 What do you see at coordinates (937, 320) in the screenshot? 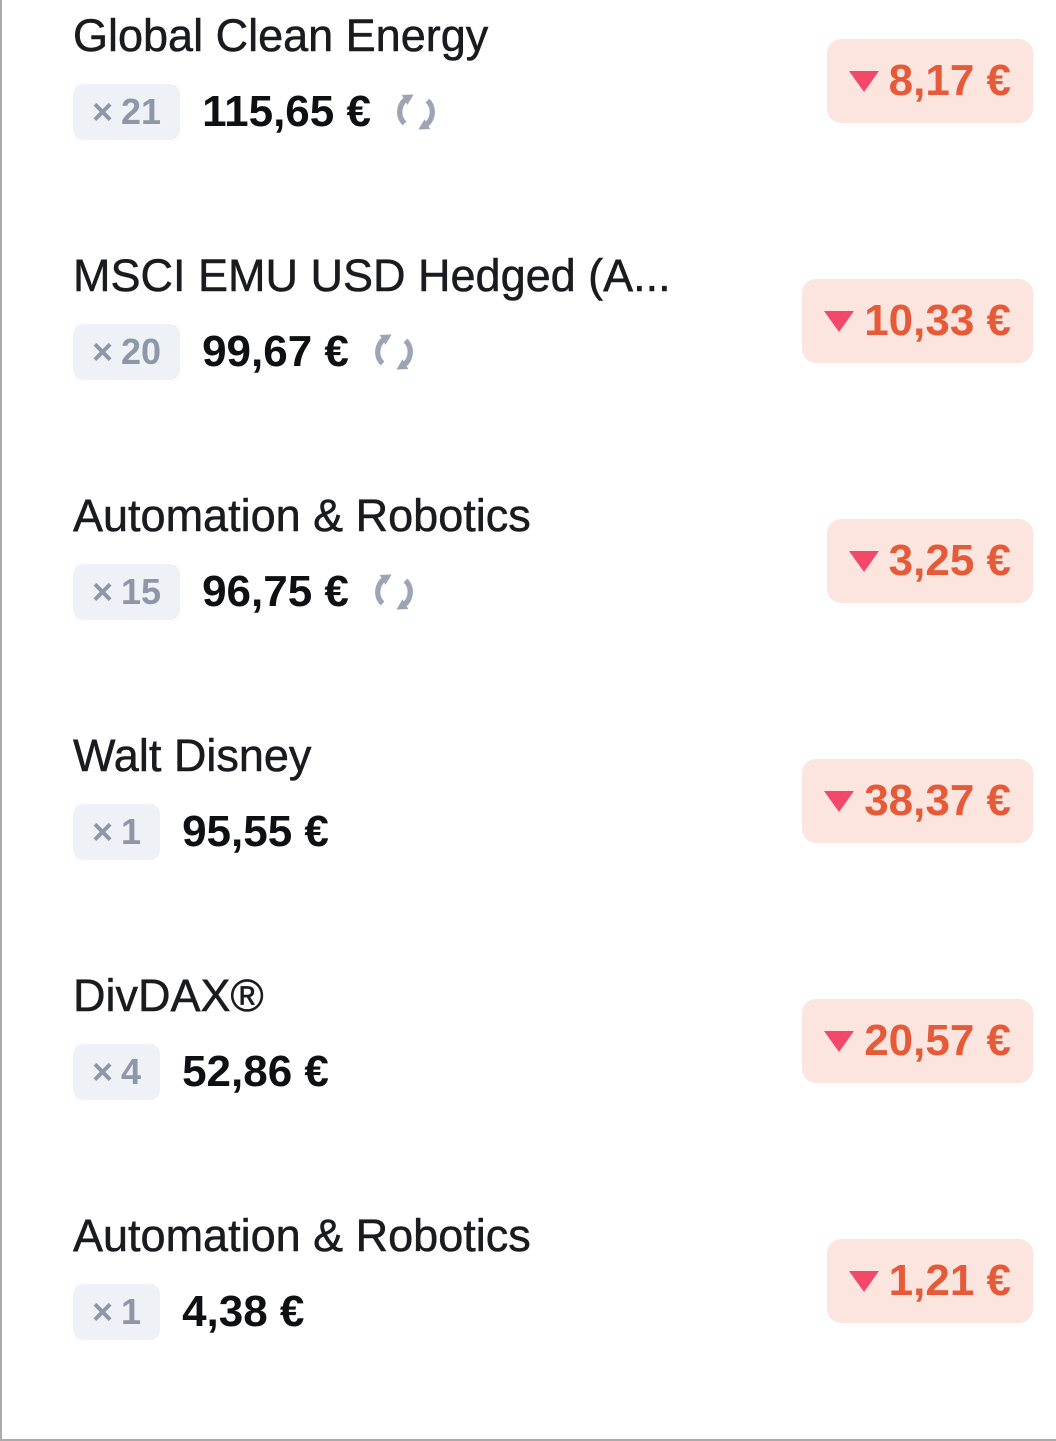
I see `change-amount: 10,33 €` at bounding box center [937, 320].